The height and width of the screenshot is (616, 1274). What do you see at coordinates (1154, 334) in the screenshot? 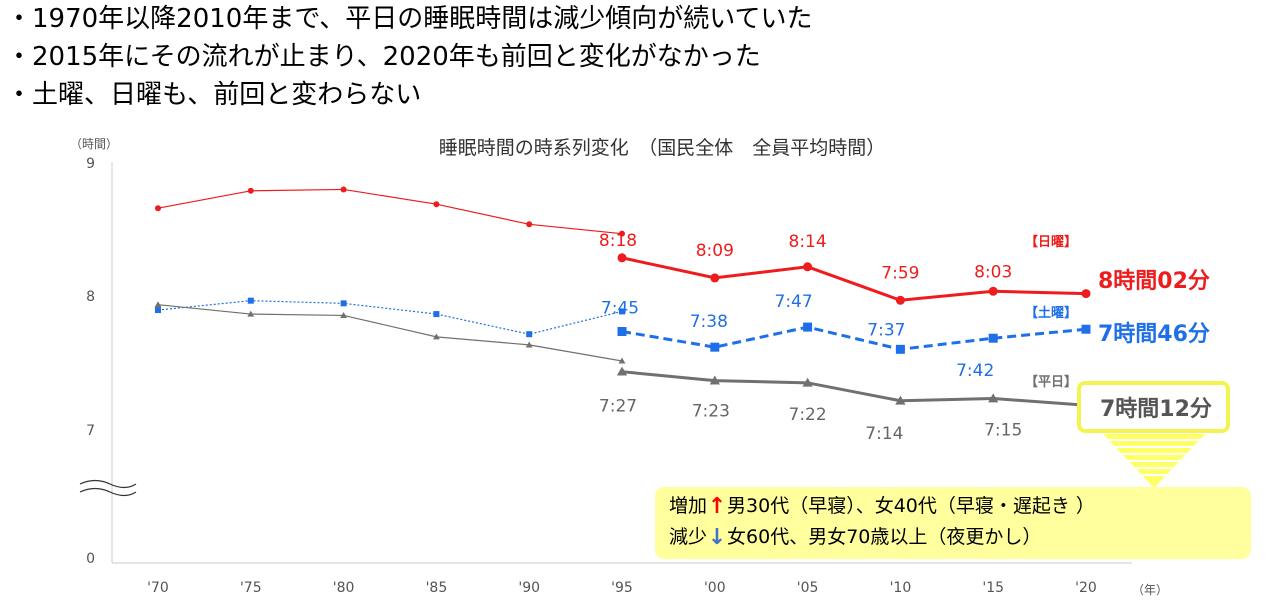
I see `end-label-saturday: 7時間46分` at bounding box center [1154, 334].